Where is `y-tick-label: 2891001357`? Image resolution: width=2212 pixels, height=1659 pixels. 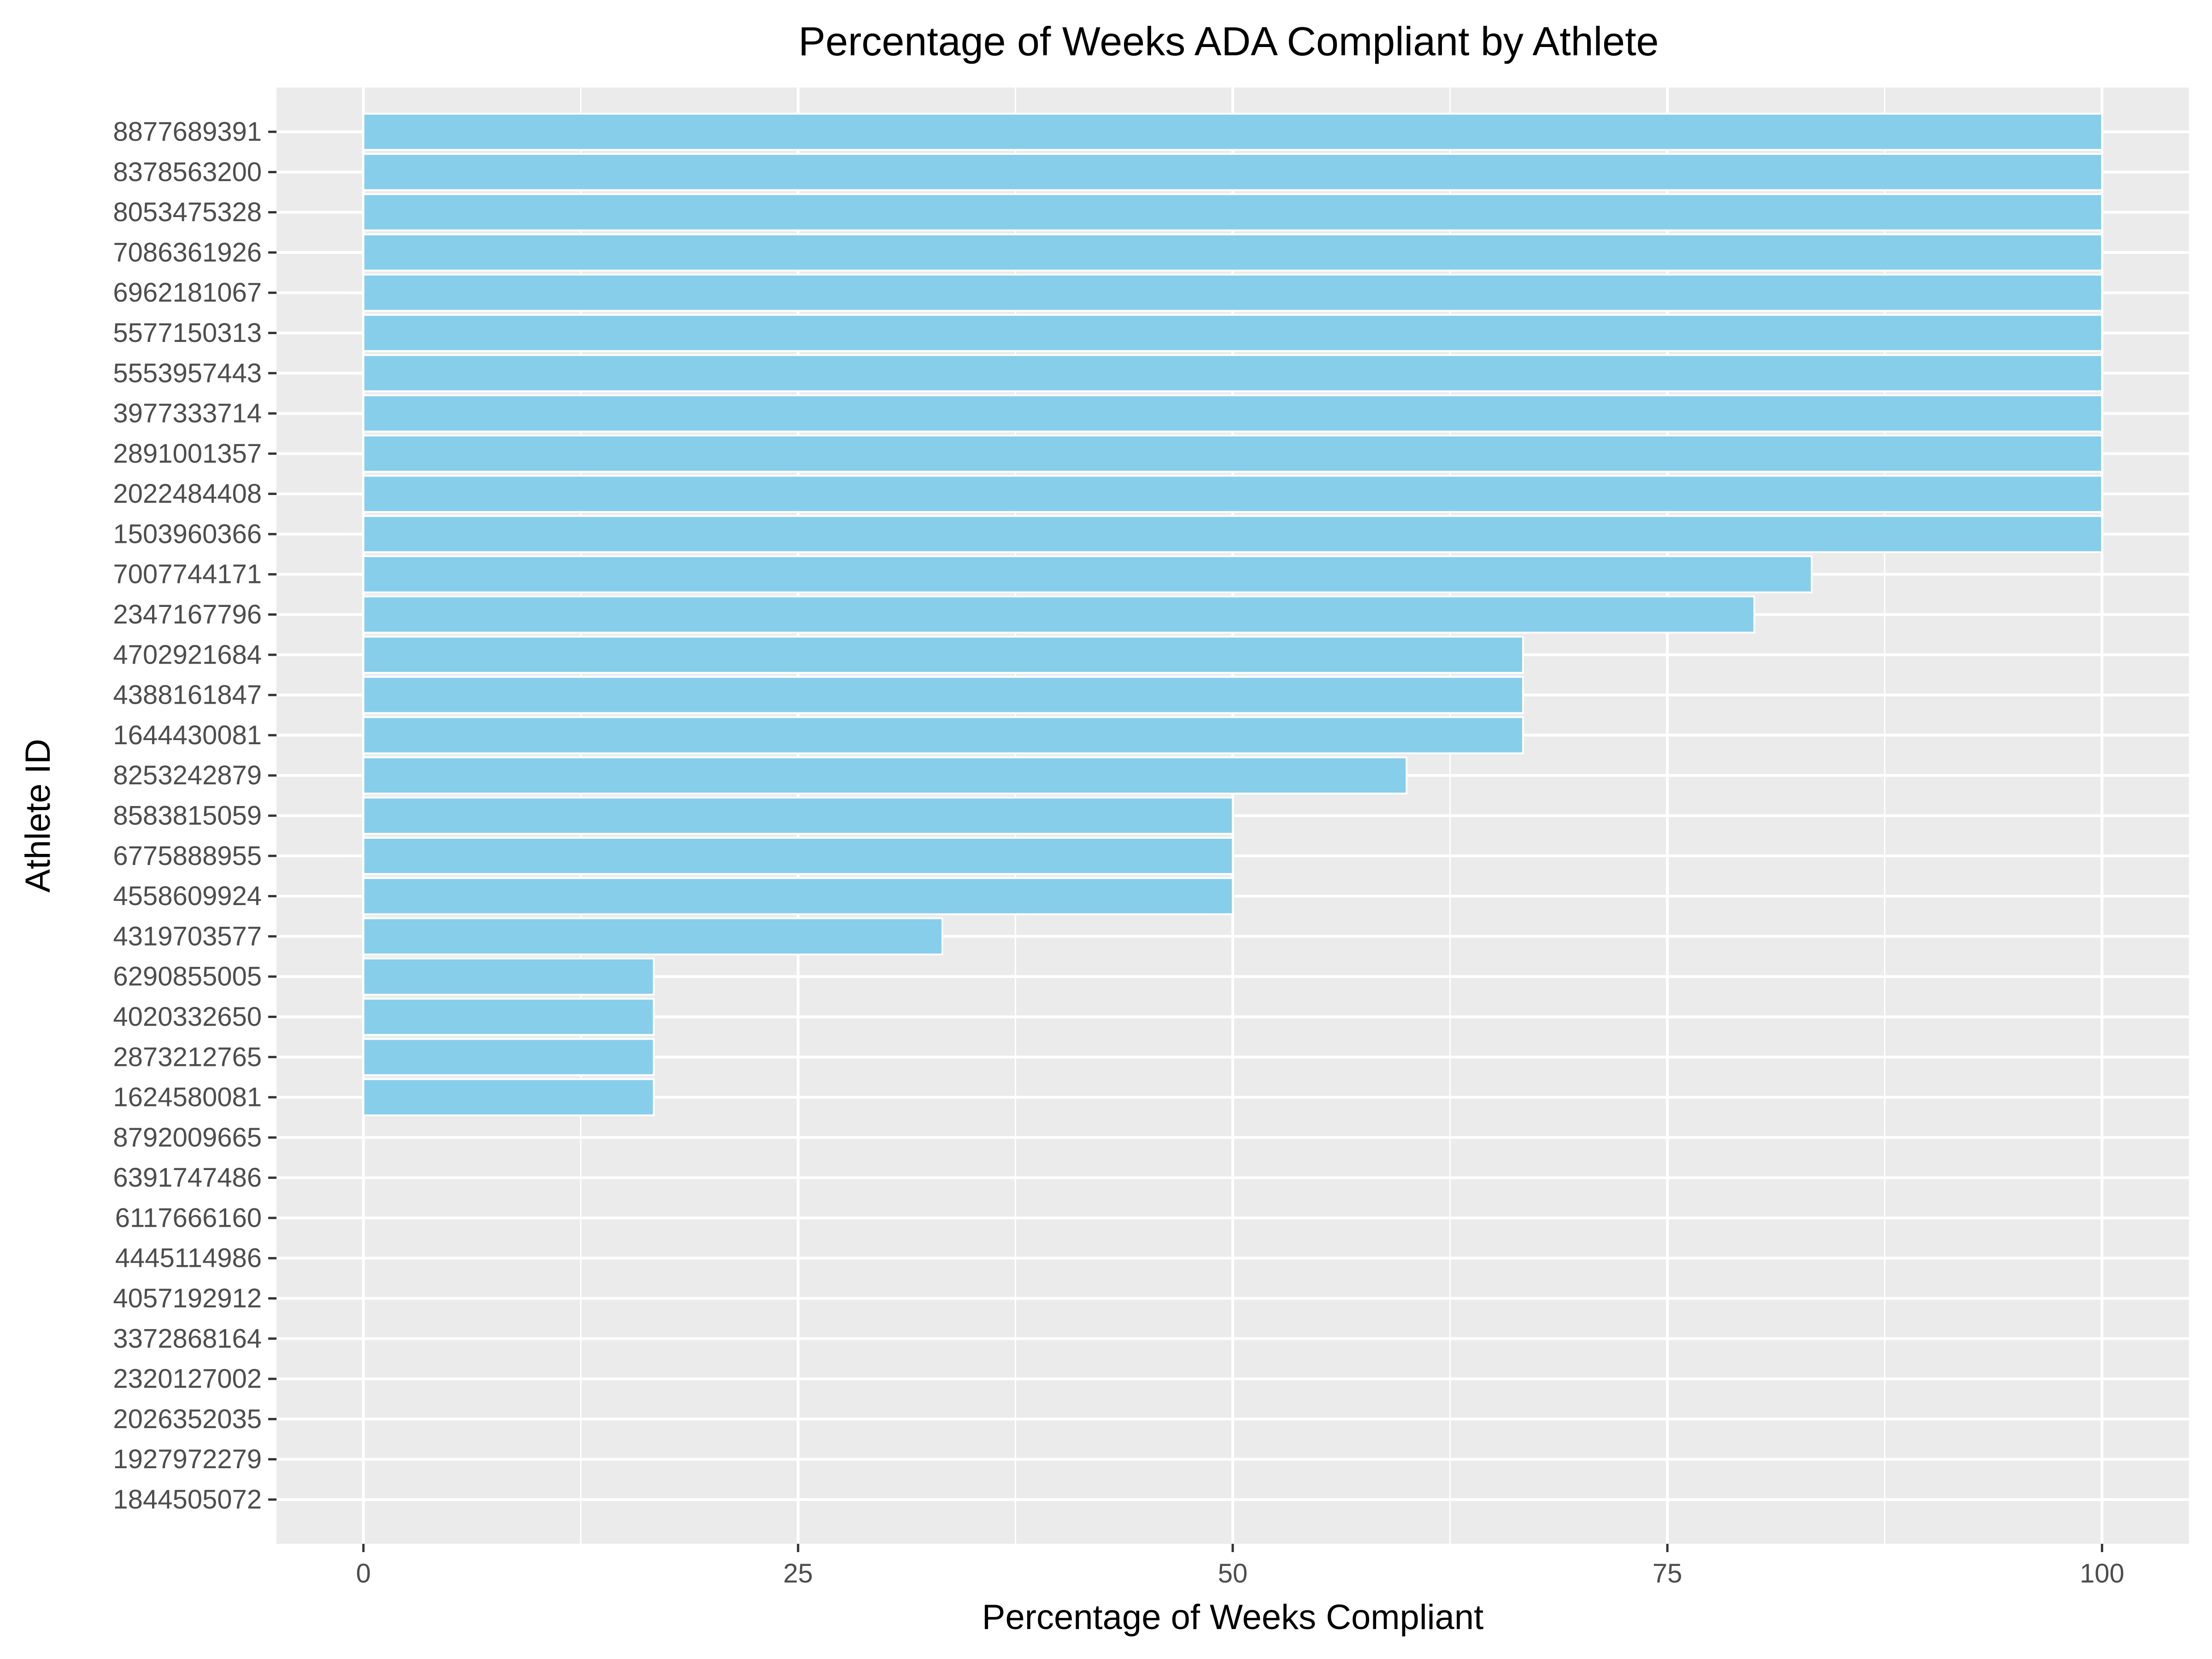 y-tick-label: 2891001357 is located at coordinates (187, 454).